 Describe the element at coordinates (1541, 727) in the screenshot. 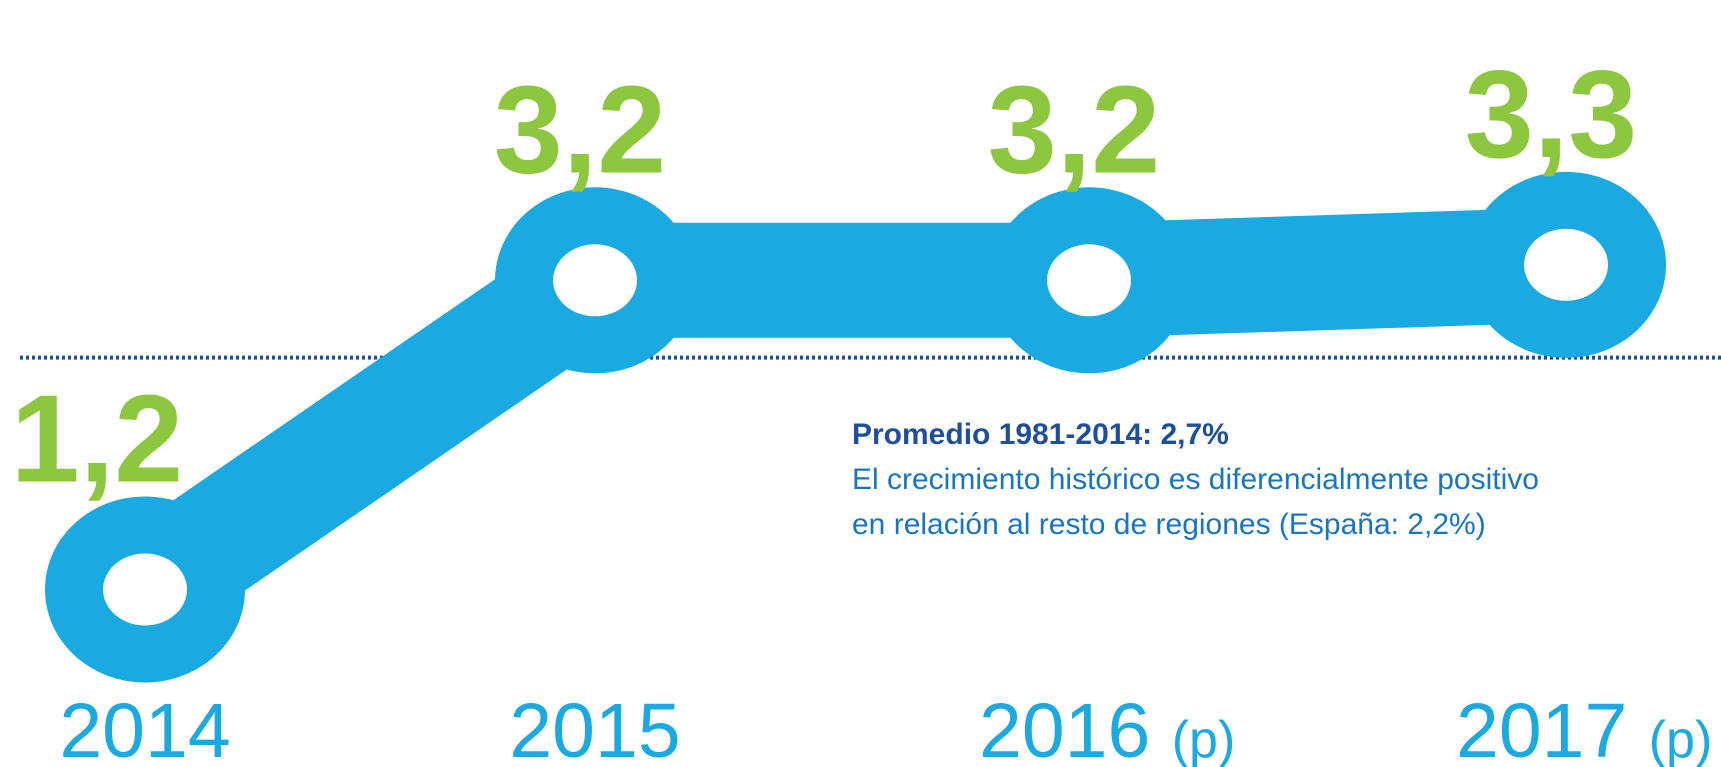

I see `category: 2017` at that location.